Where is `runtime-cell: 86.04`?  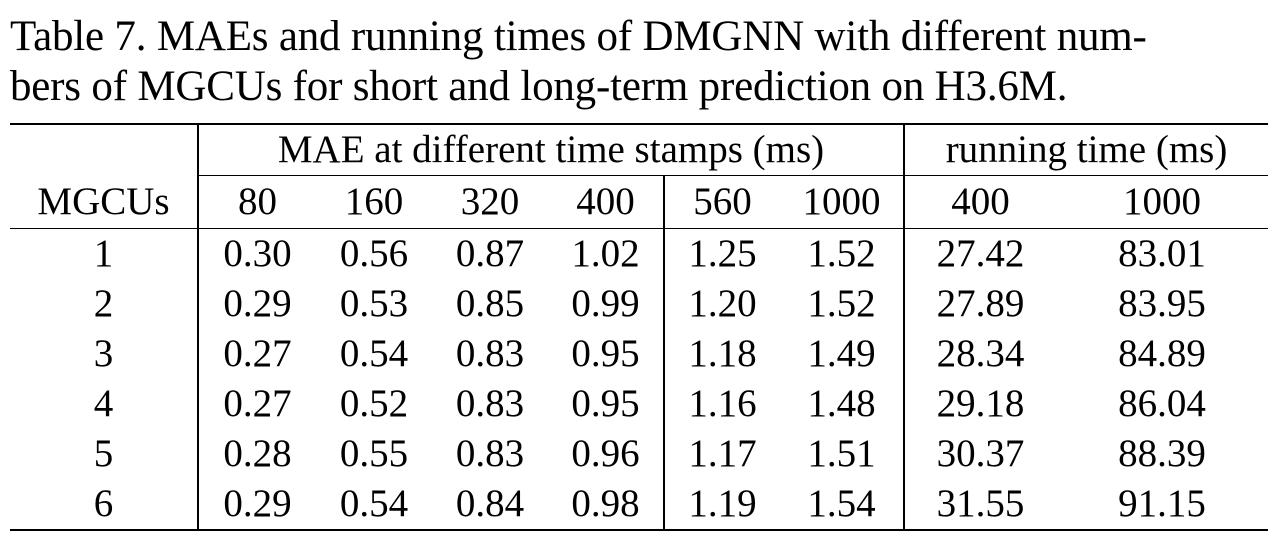 runtime-cell: 86.04 is located at coordinates (1162, 403).